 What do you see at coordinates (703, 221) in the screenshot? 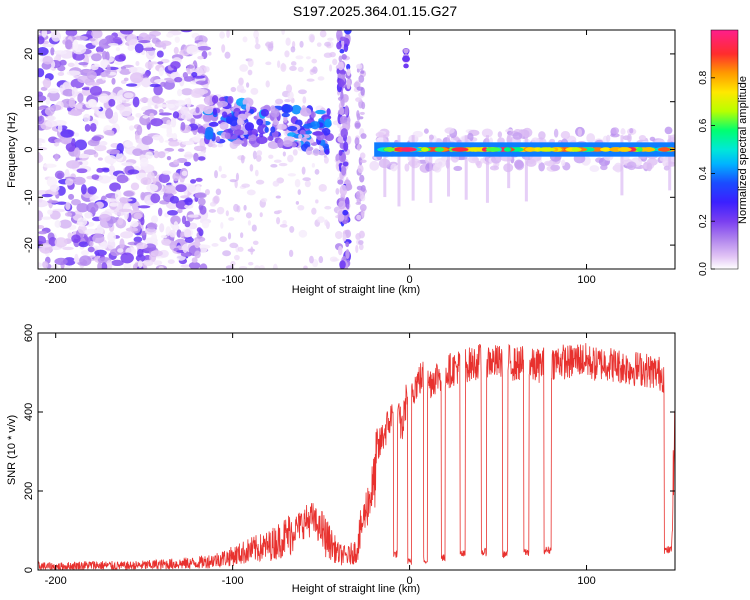
I see `colorbar-tick-label: 0.2` at bounding box center [703, 221].